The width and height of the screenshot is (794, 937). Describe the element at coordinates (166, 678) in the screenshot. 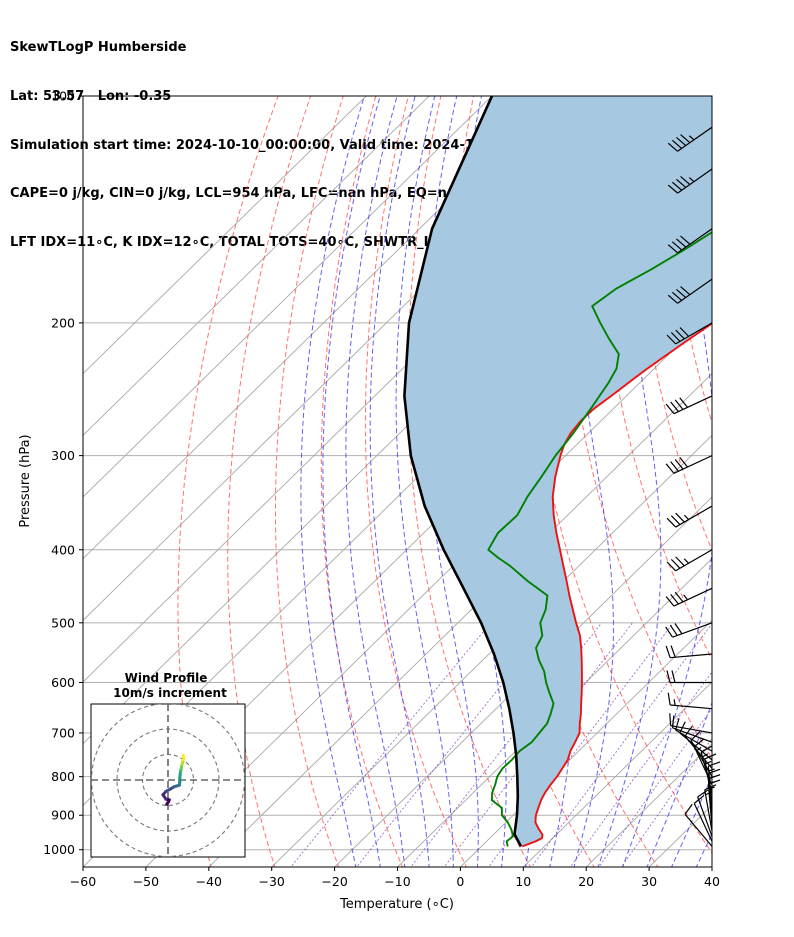

I see `hodograph-title: Wind Profile` at that location.